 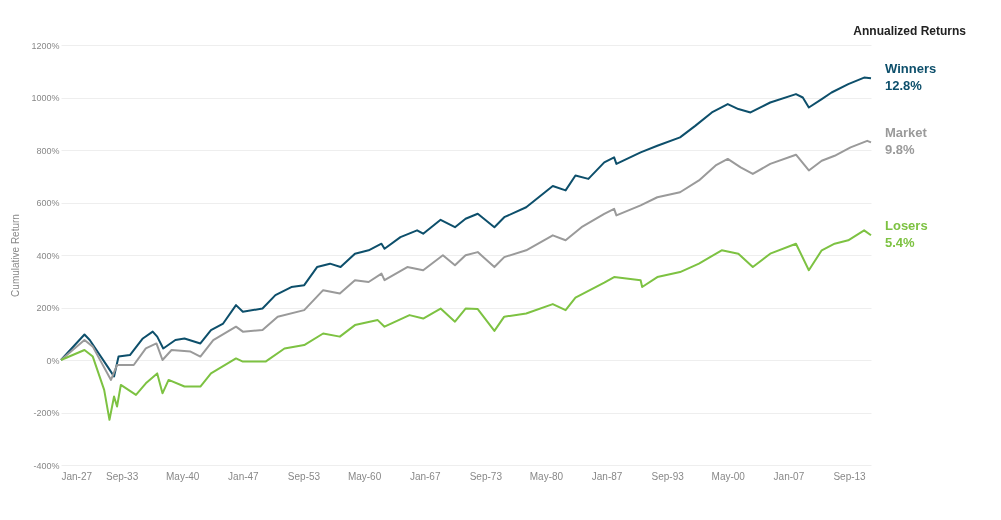 I want to click on series-label: Winners, so click(x=911, y=69).